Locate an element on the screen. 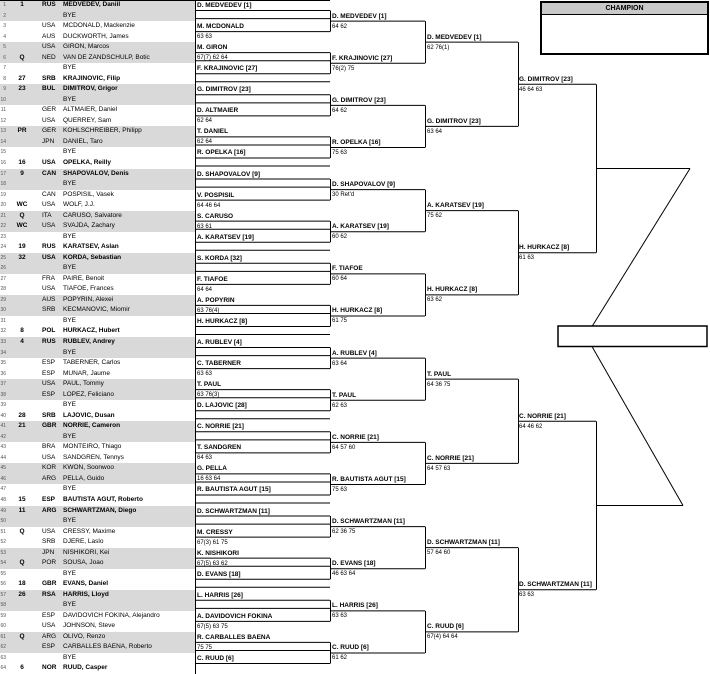 This screenshot has height=674, width=710. round2-winner-name: F. KRAJINOVIC [27] is located at coordinates (227, 69).